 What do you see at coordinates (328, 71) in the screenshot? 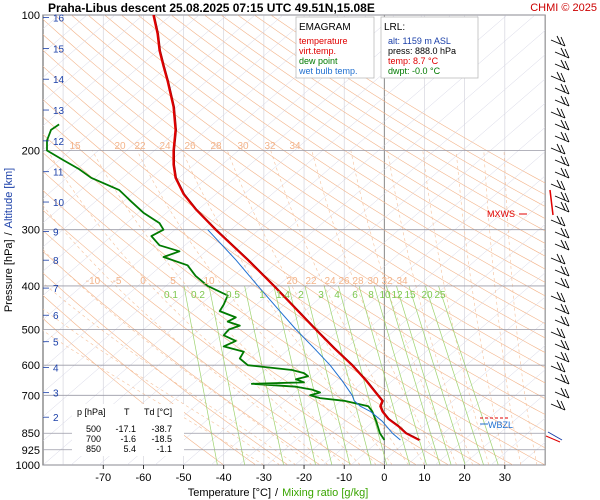
I see `legend-wet-bulb: wet bulb temp.` at bounding box center [328, 71].